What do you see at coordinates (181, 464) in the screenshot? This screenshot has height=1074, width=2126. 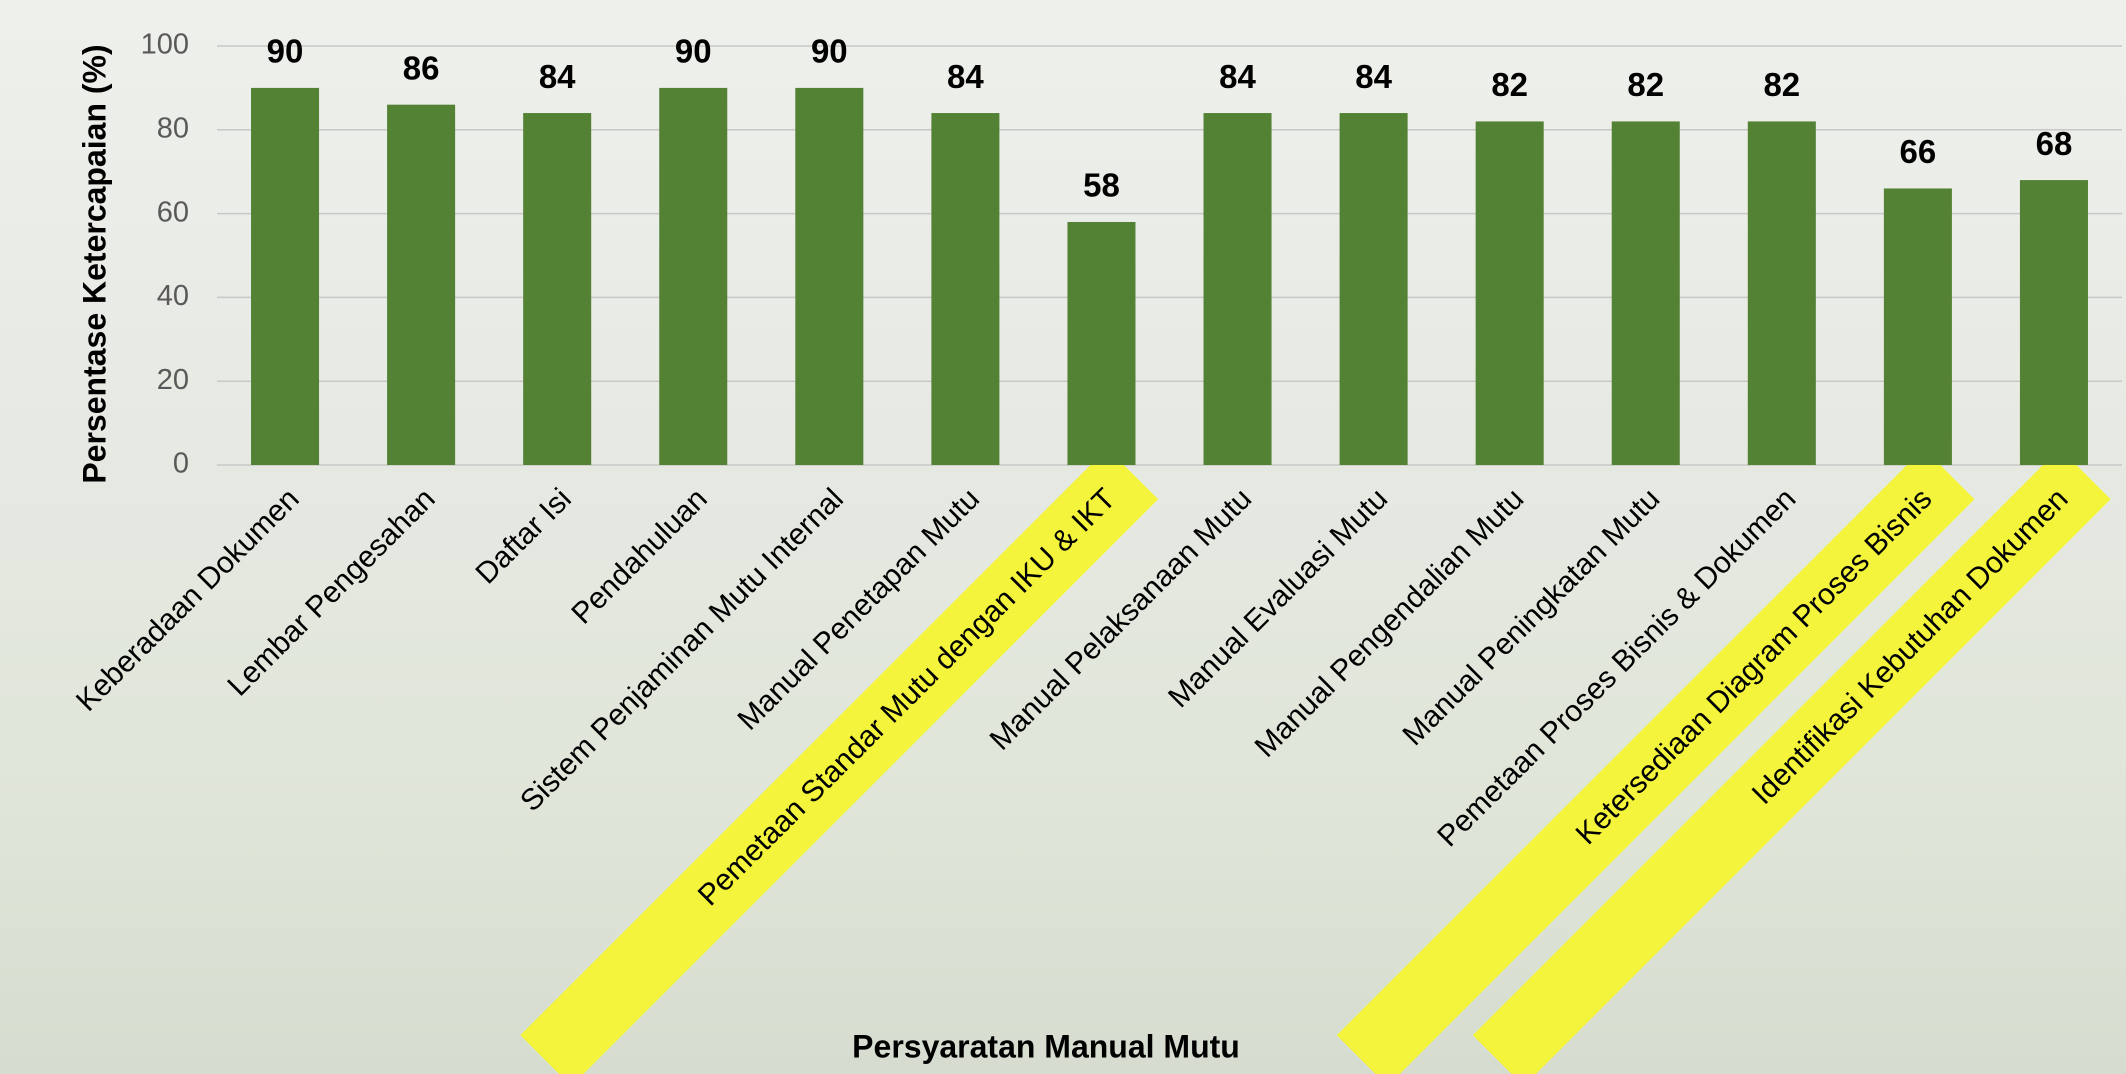 I see `y-tick-label: 0` at bounding box center [181, 464].